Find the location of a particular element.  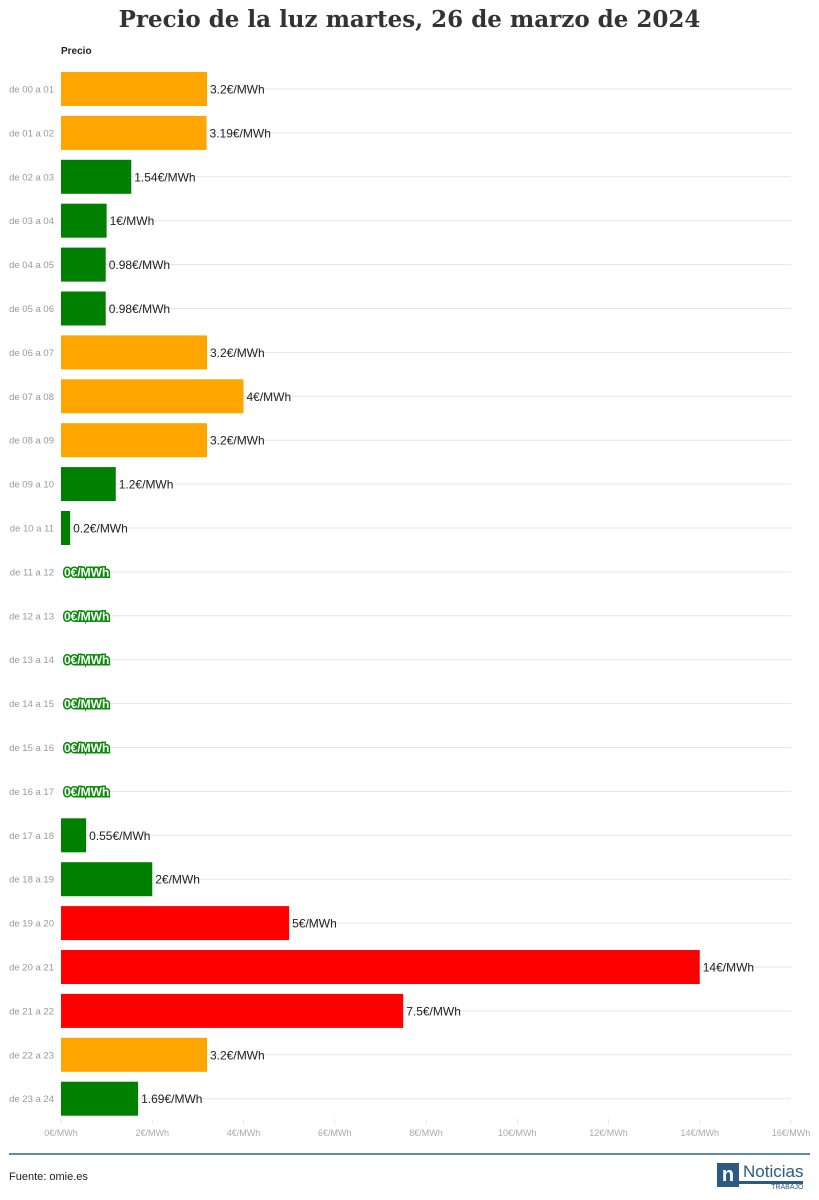

value-label: 0.2€/MWh is located at coordinates (100, 529).